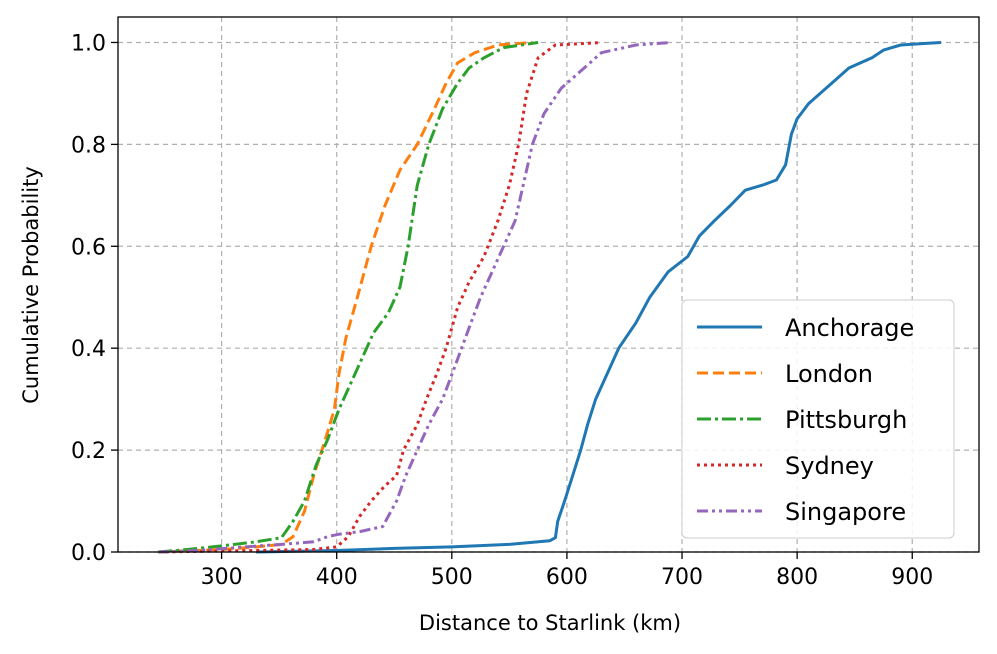 Image resolution: width=997 pixels, height=654 pixels. Describe the element at coordinates (682, 577) in the screenshot. I see `x-tick-label: 700` at that location.